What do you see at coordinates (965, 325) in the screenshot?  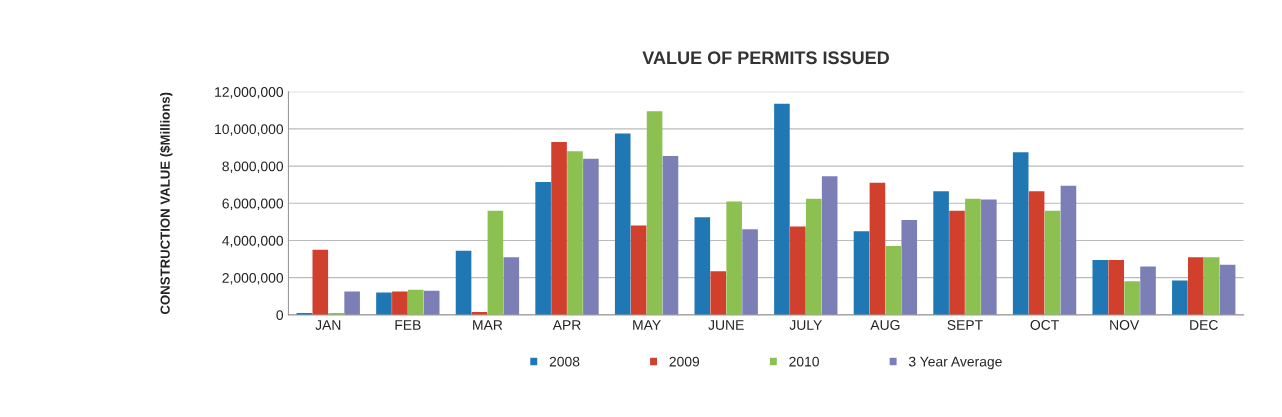 I see `x-tick-label: SEPT` at bounding box center [965, 325].